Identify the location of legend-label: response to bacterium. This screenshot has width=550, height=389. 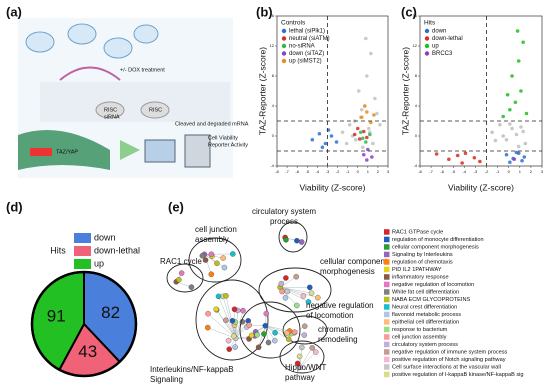
(420, 330).